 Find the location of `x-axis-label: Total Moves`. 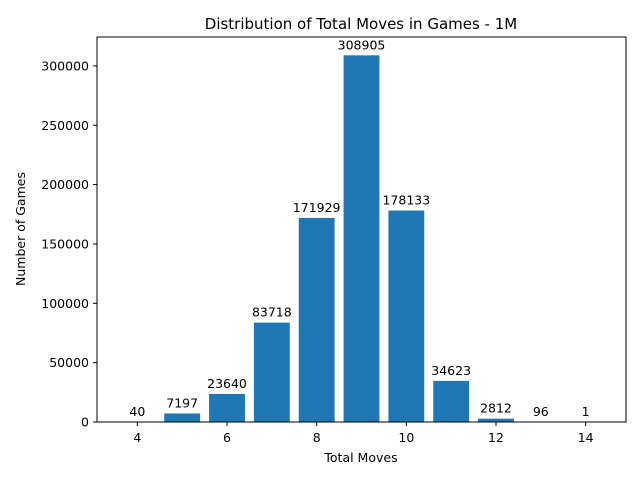

x-axis-label: Total Moves is located at coordinates (360, 457).